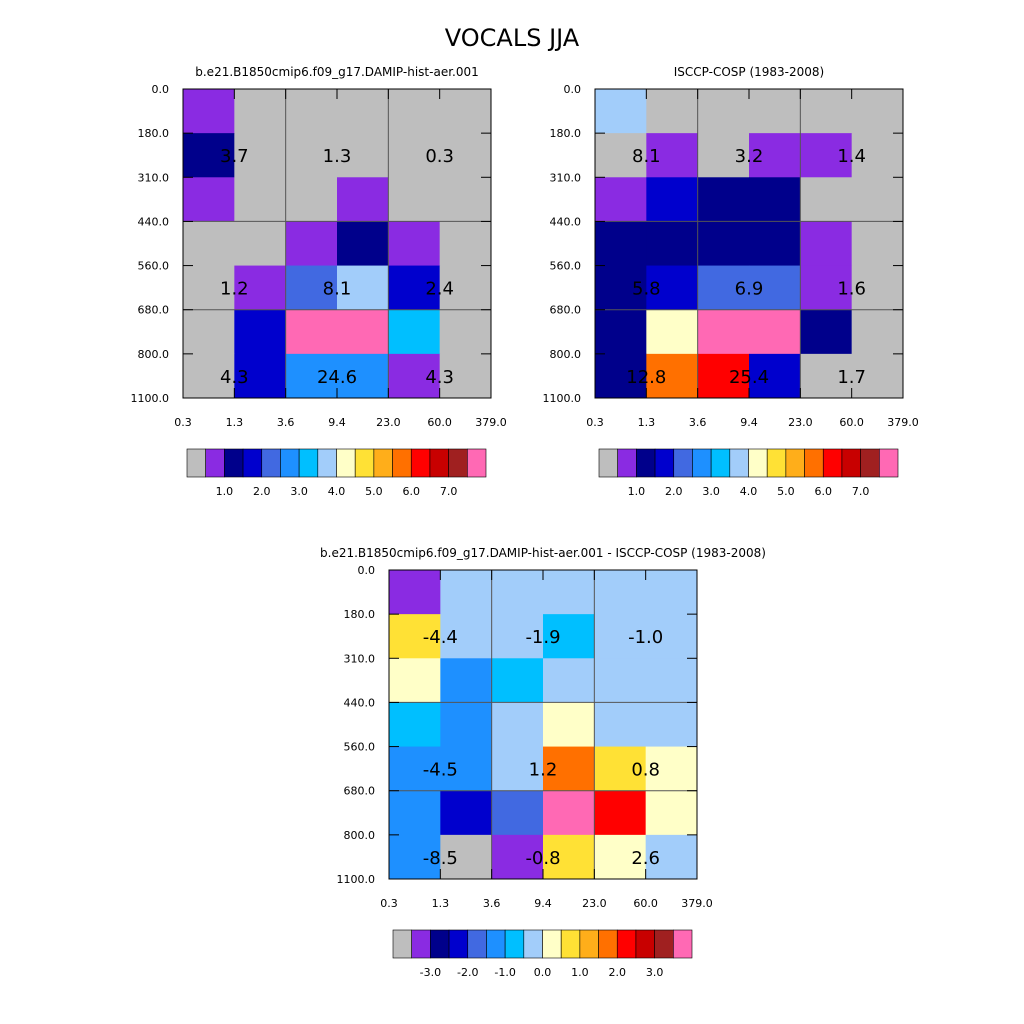 This screenshot has height=1024, width=1024. Describe the element at coordinates (439, 377) in the screenshot. I see `cell-annotation: 4.3` at that location.